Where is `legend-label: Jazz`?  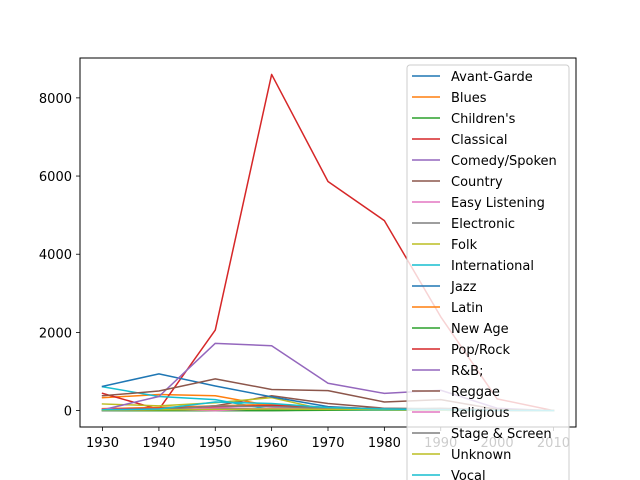
legend-label: Jazz is located at coordinates (463, 287).